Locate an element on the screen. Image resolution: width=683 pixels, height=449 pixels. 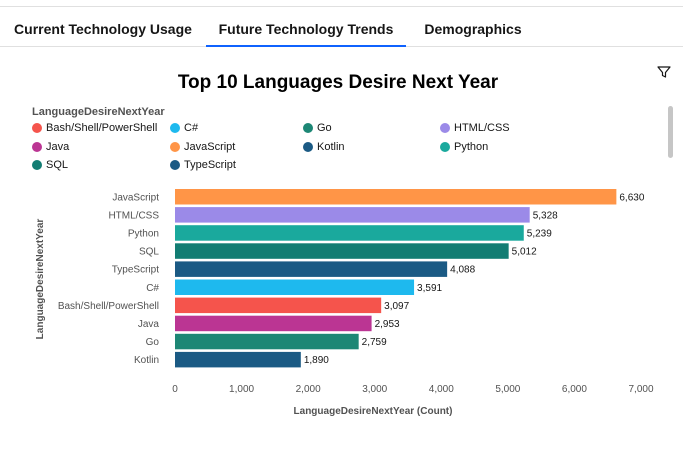
category-label-javascript: JavaScript is located at coordinates (135, 197).